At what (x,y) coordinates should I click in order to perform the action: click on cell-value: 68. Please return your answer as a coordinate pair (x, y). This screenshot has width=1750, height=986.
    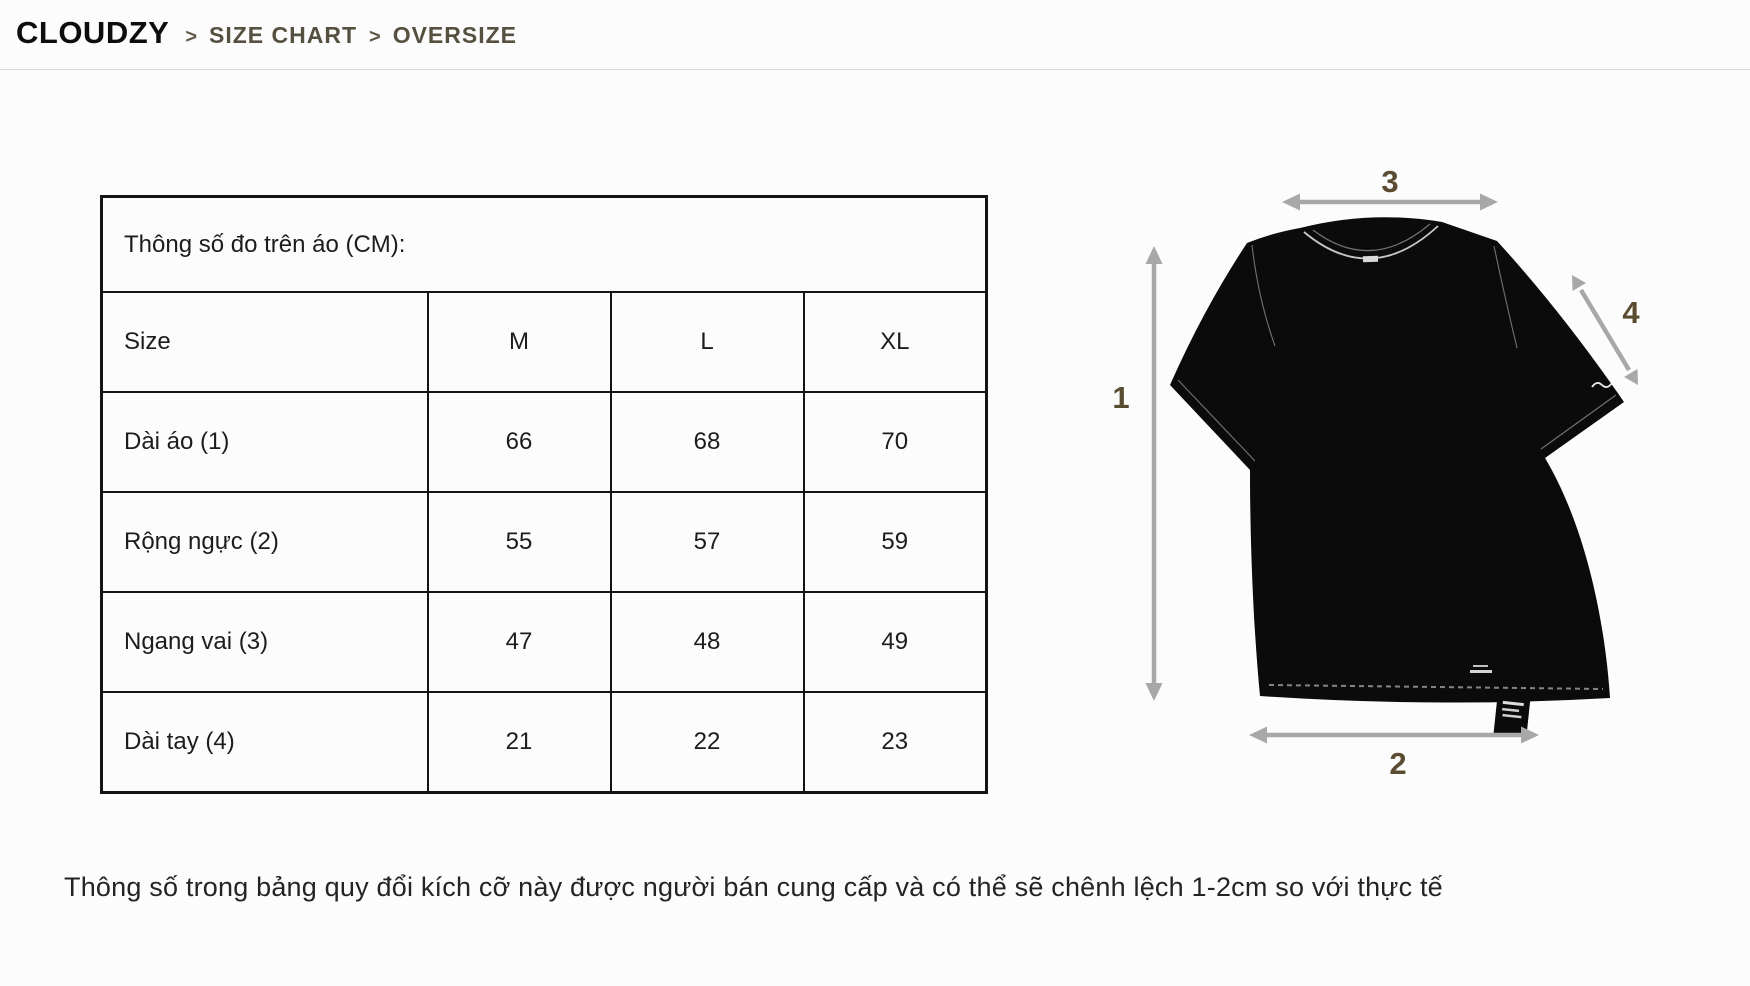
    Looking at the image, I should click on (707, 442).